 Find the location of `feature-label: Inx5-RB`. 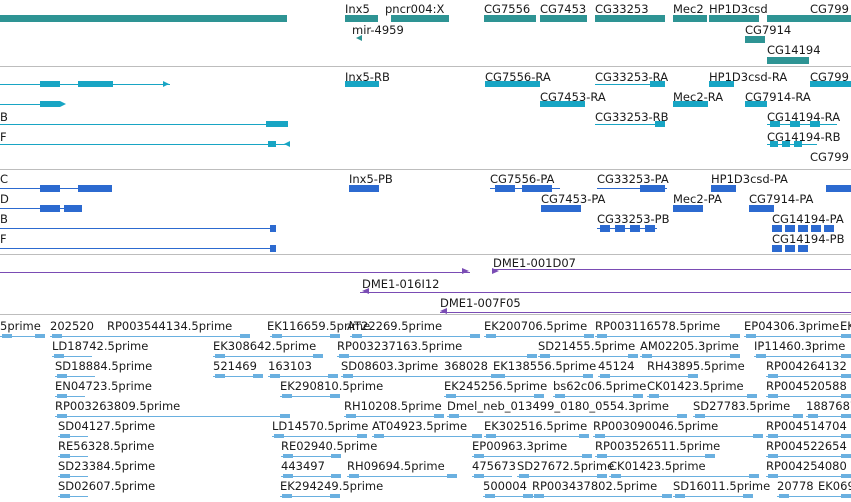

feature-label: Inx5-RB is located at coordinates (367, 77).